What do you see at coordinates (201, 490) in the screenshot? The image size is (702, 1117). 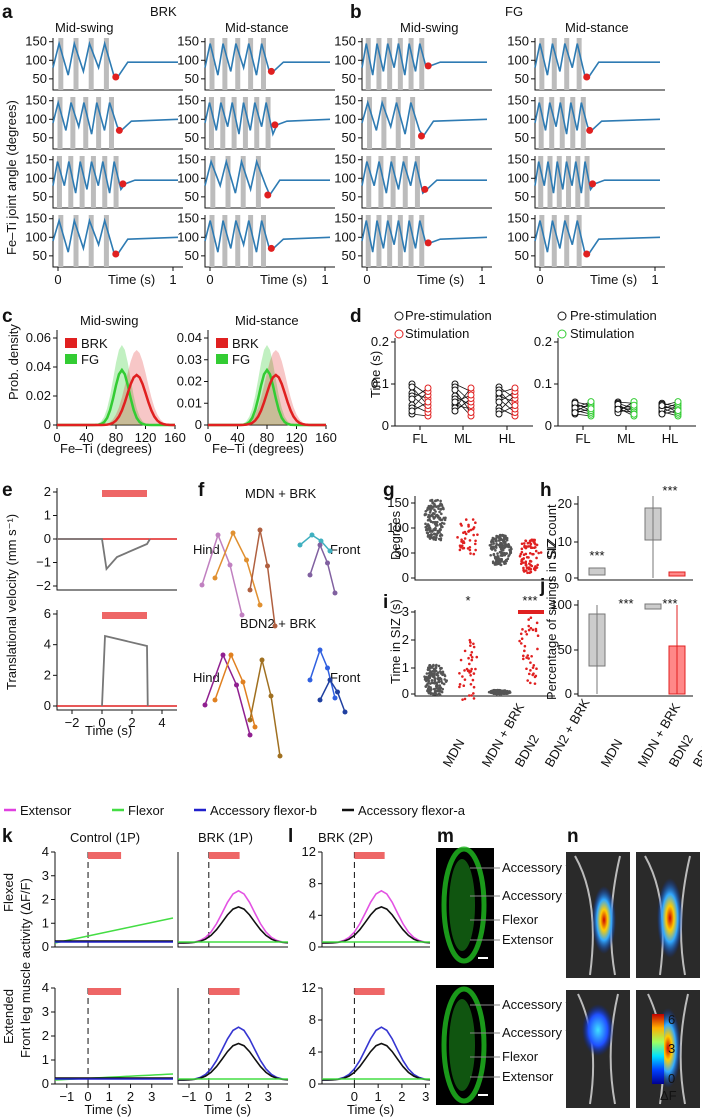 I see `panel-f-letter: f` at bounding box center [201, 490].